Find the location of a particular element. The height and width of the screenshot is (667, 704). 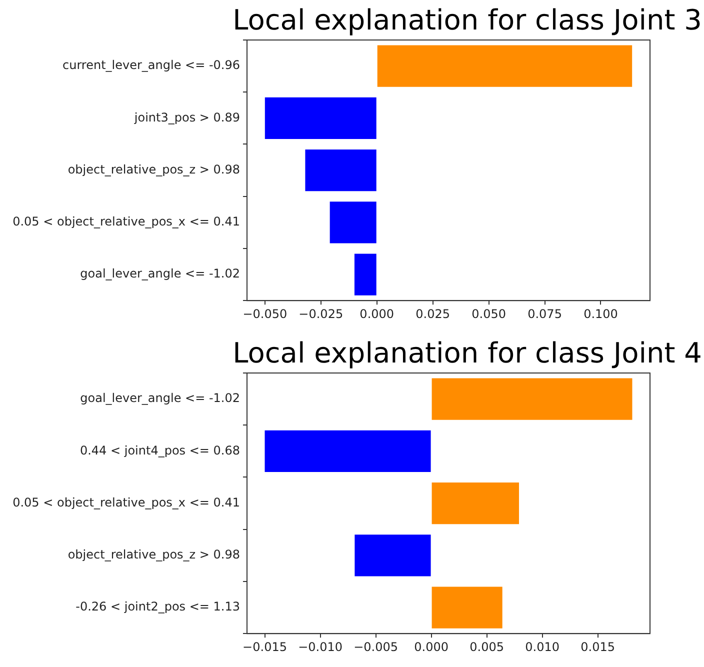

x-tick-label: 0.005 is located at coordinates (487, 647).